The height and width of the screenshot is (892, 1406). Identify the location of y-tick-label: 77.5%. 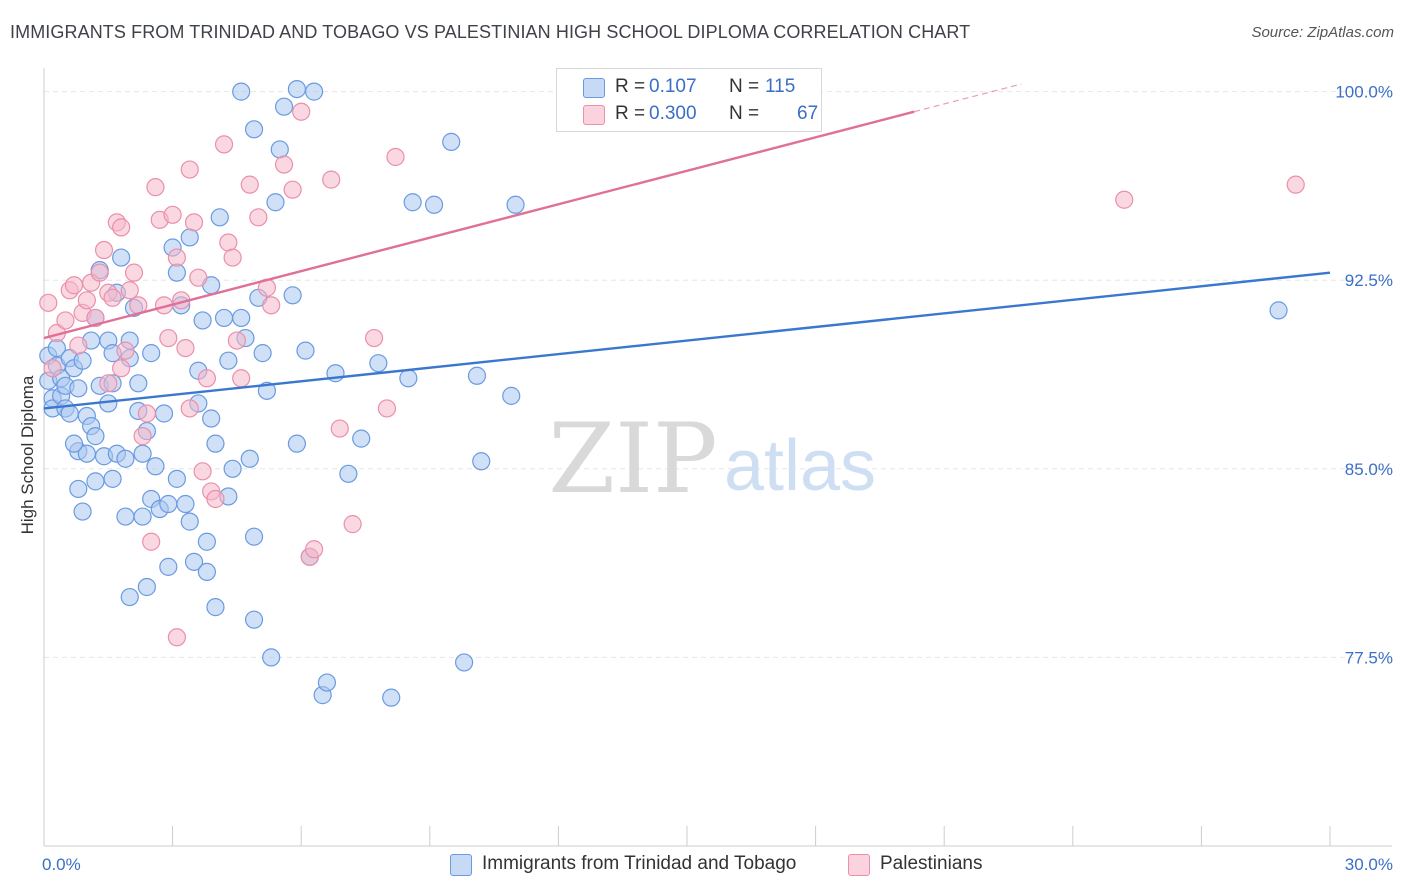
(1369, 657).